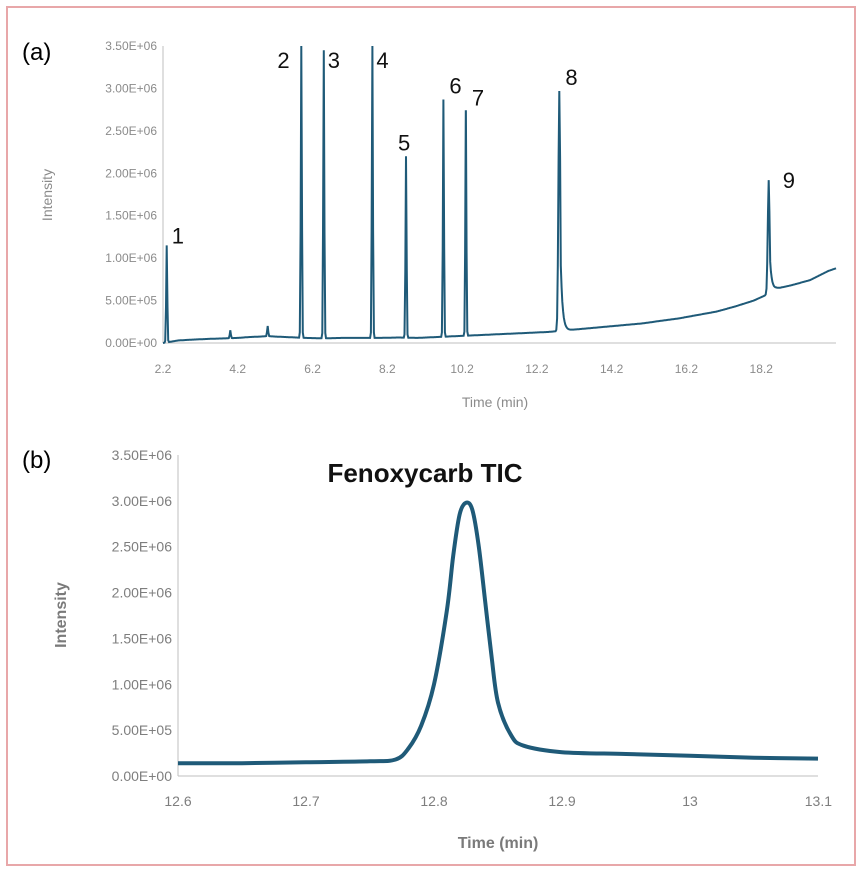  I want to click on chart-b-x-tick-label: 12.8, so click(433, 801).